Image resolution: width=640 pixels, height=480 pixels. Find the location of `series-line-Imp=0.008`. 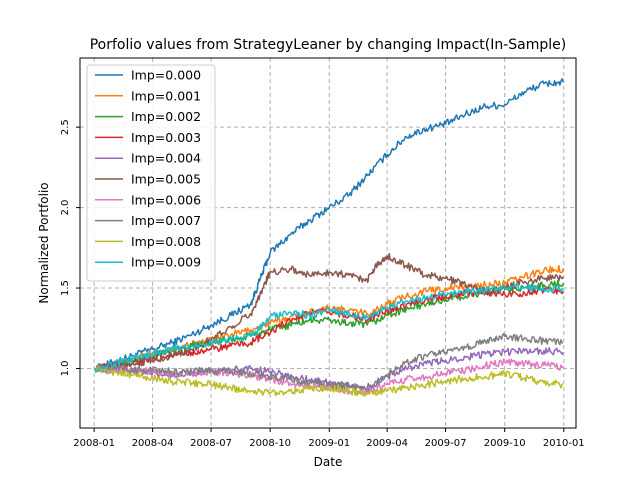

series-line-Imp=0.008 is located at coordinates (329, 381).